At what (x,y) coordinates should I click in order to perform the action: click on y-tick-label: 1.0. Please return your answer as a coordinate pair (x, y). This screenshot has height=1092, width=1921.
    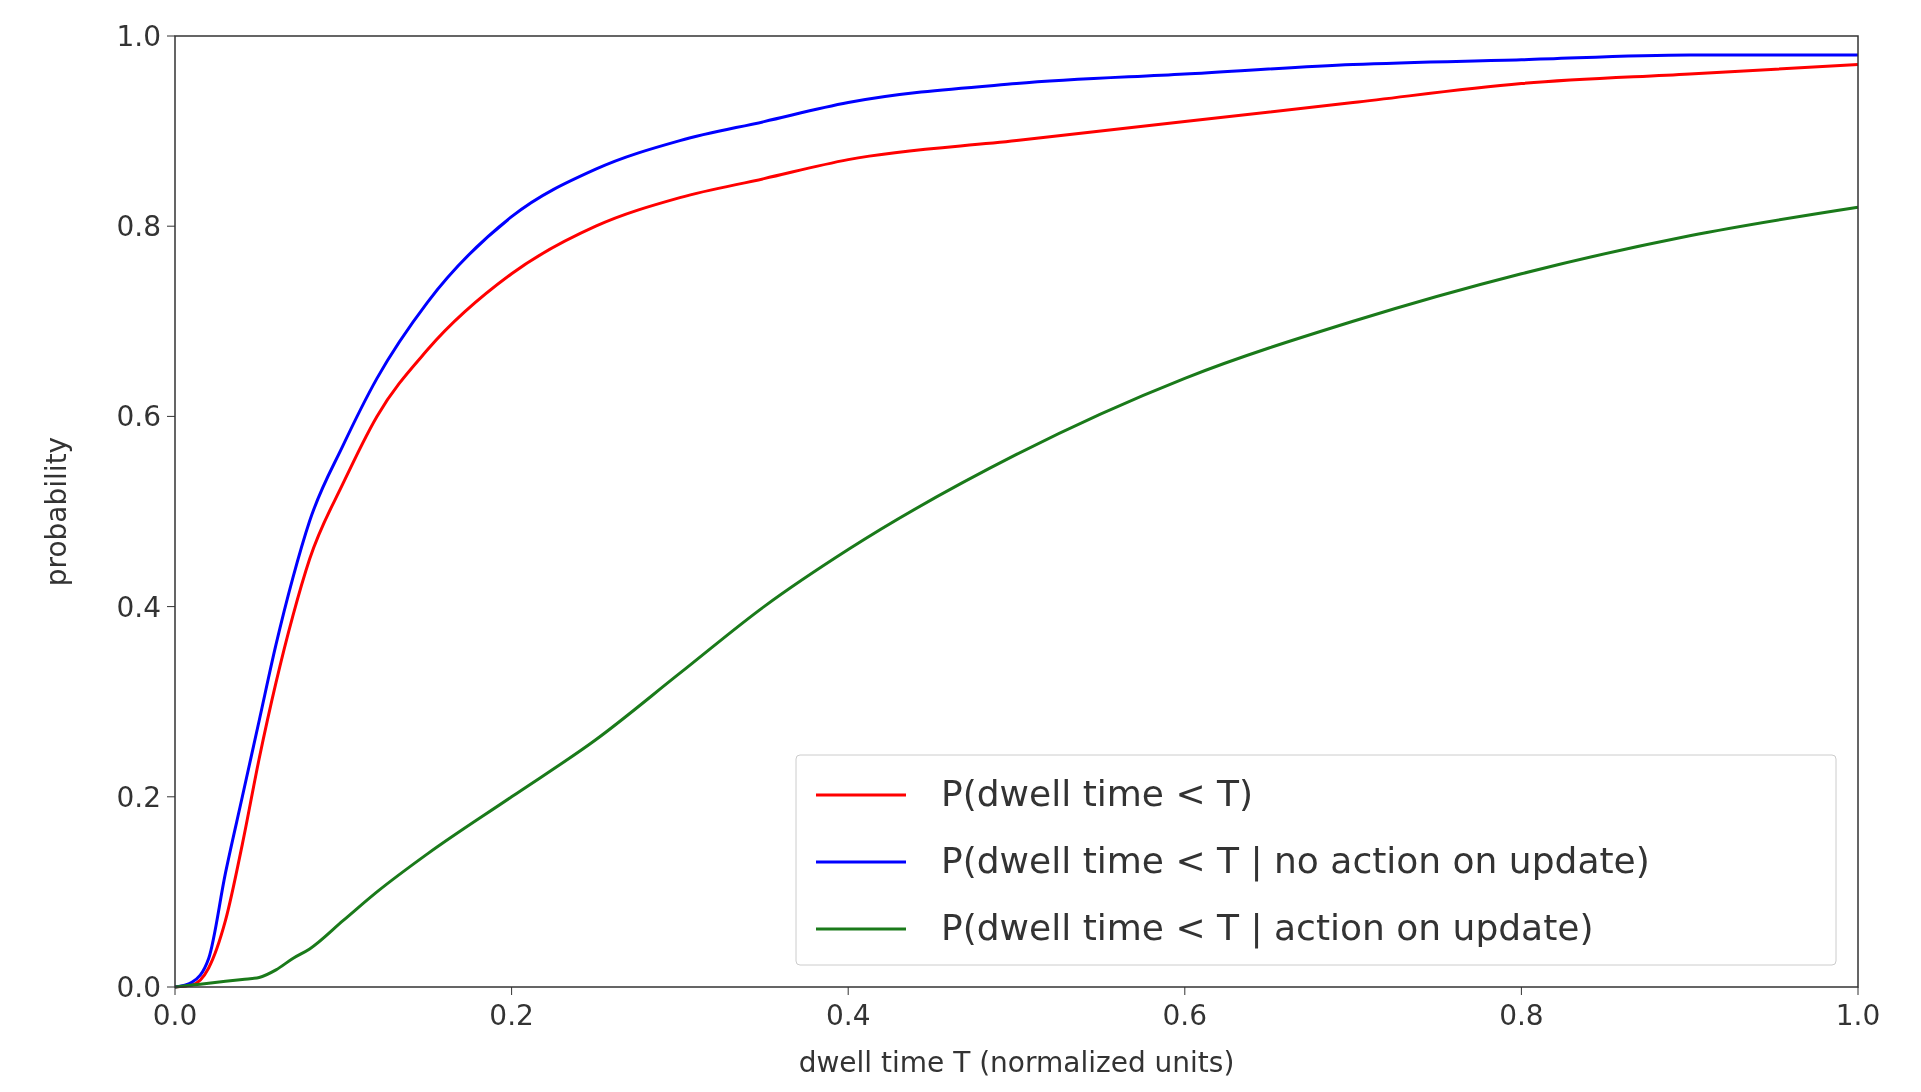
    Looking at the image, I should click on (138, 36).